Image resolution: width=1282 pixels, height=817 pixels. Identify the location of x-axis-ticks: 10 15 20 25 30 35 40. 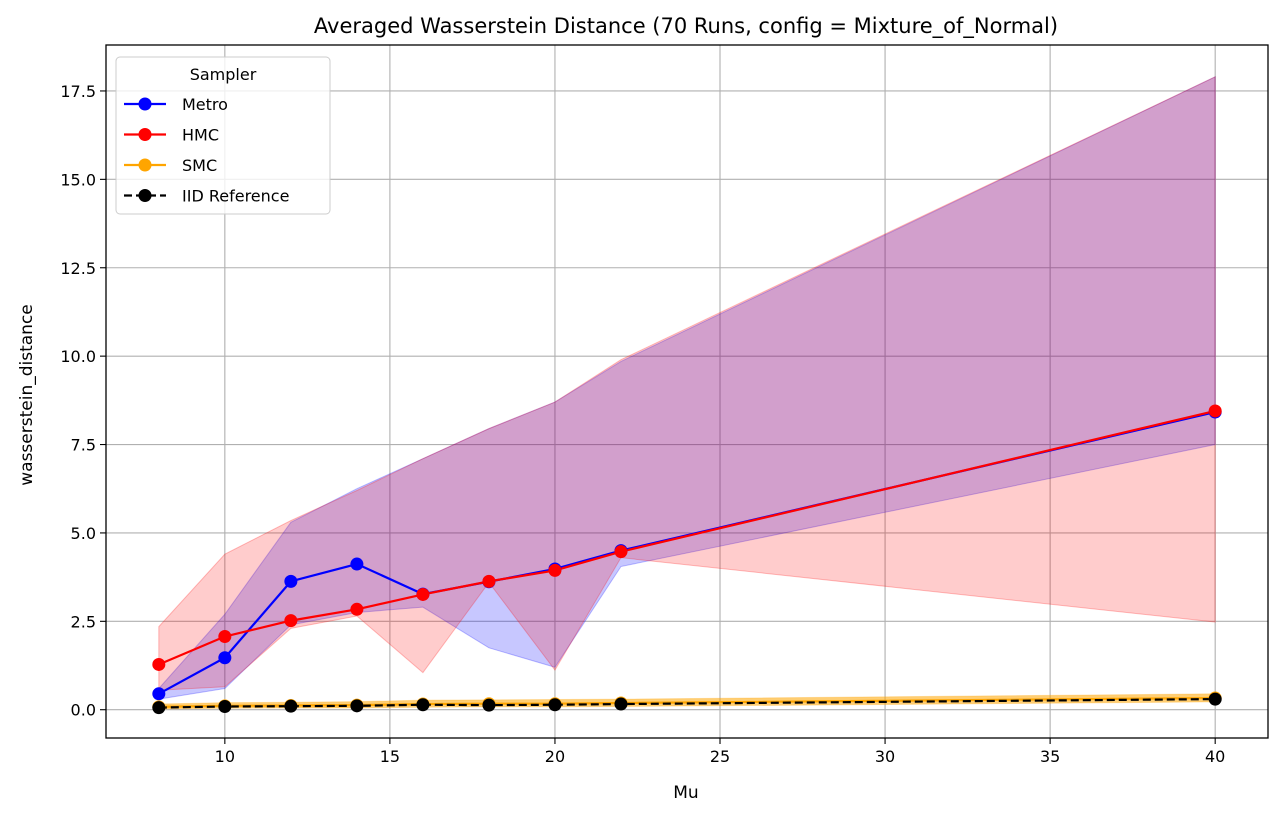
(720, 752).